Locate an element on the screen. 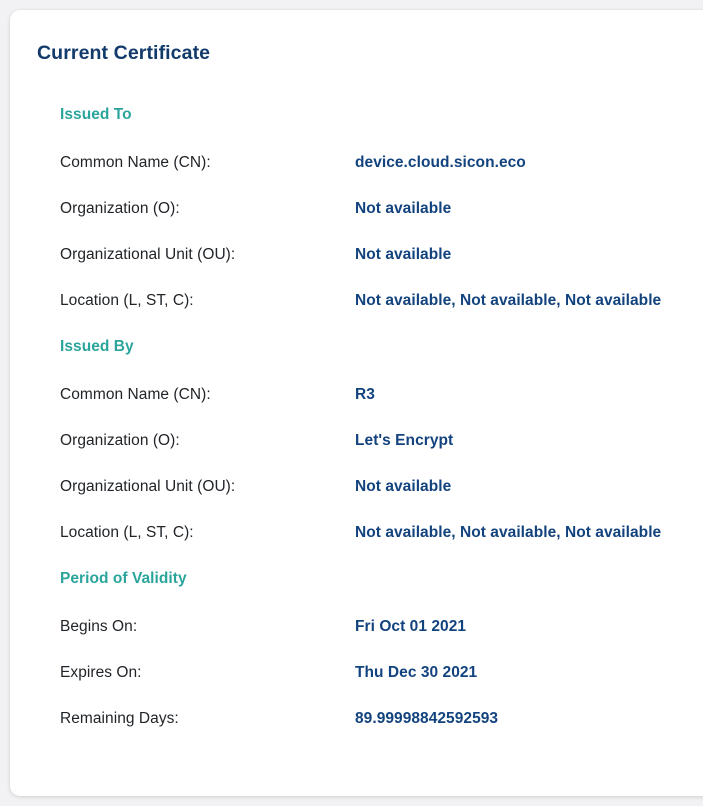  detail-row: Begins On: Fri Oct 01 2021 is located at coordinates (356, 627).